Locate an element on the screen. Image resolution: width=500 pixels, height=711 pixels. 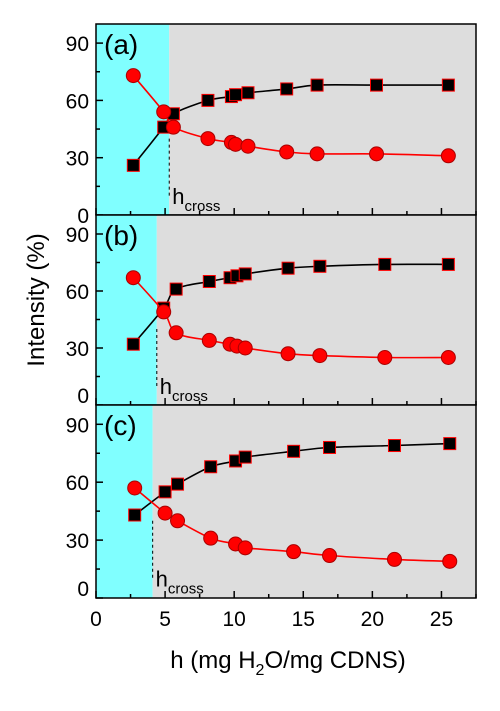
x-tick-label: 5 is located at coordinates (165, 619).